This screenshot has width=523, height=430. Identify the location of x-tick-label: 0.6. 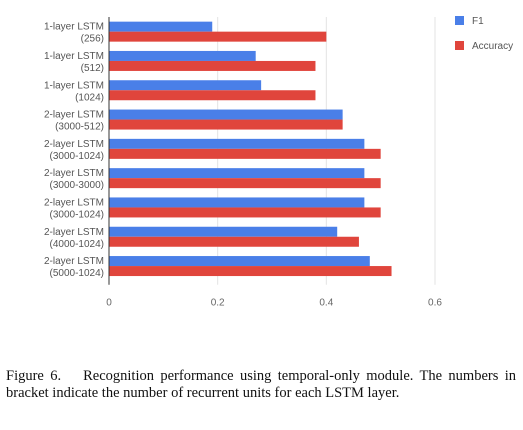
(435, 303).